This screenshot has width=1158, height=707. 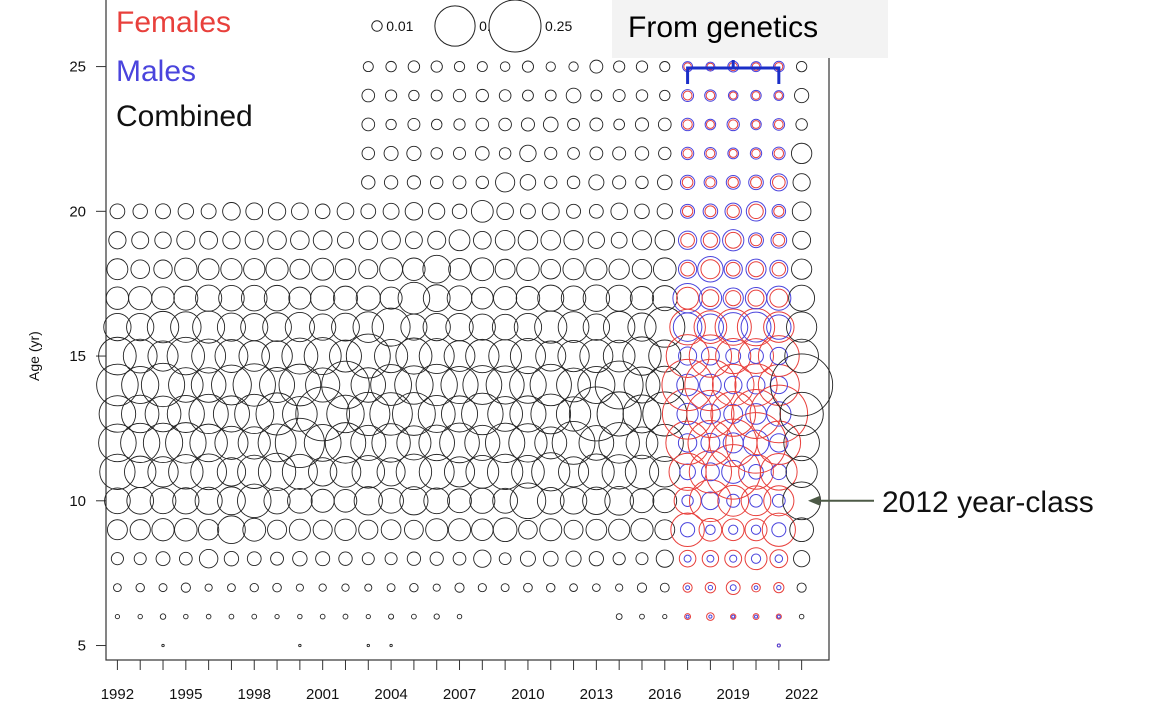 What do you see at coordinates (723, 27) in the screenshot?
I see `genetics-label: From genetics` at bounding box center [723, 27].